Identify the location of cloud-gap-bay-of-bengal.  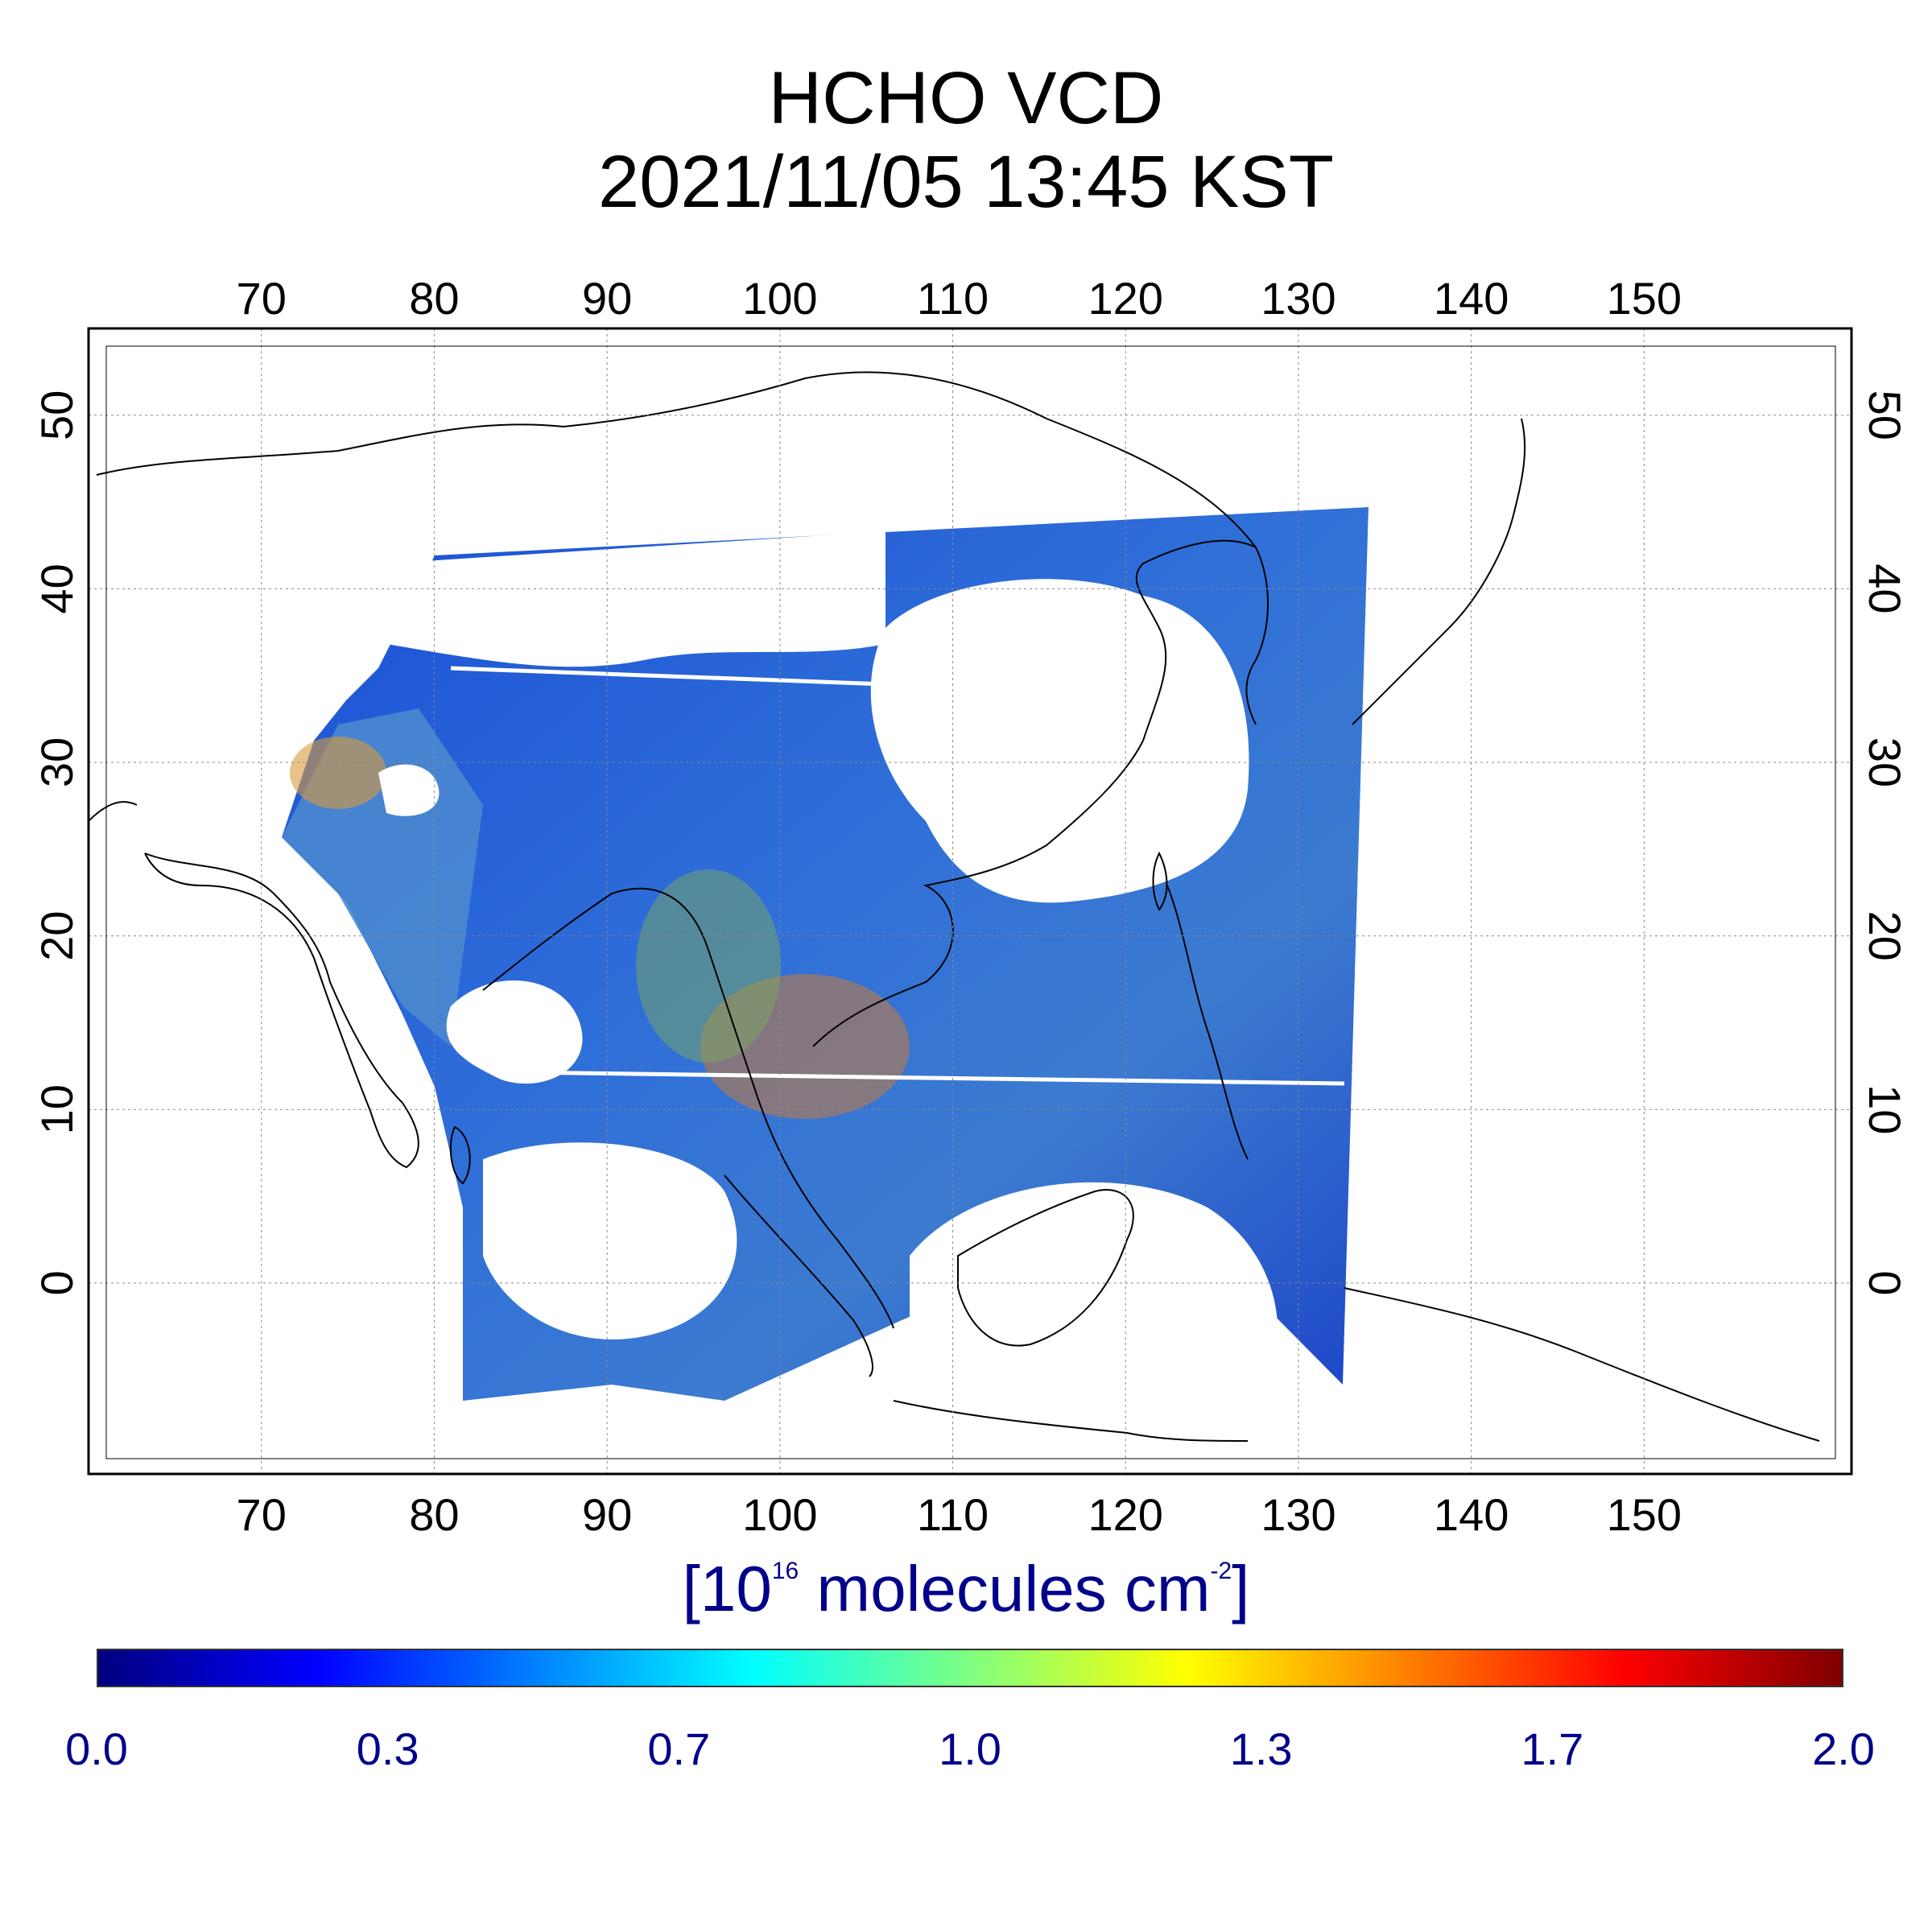
(514, 1032).